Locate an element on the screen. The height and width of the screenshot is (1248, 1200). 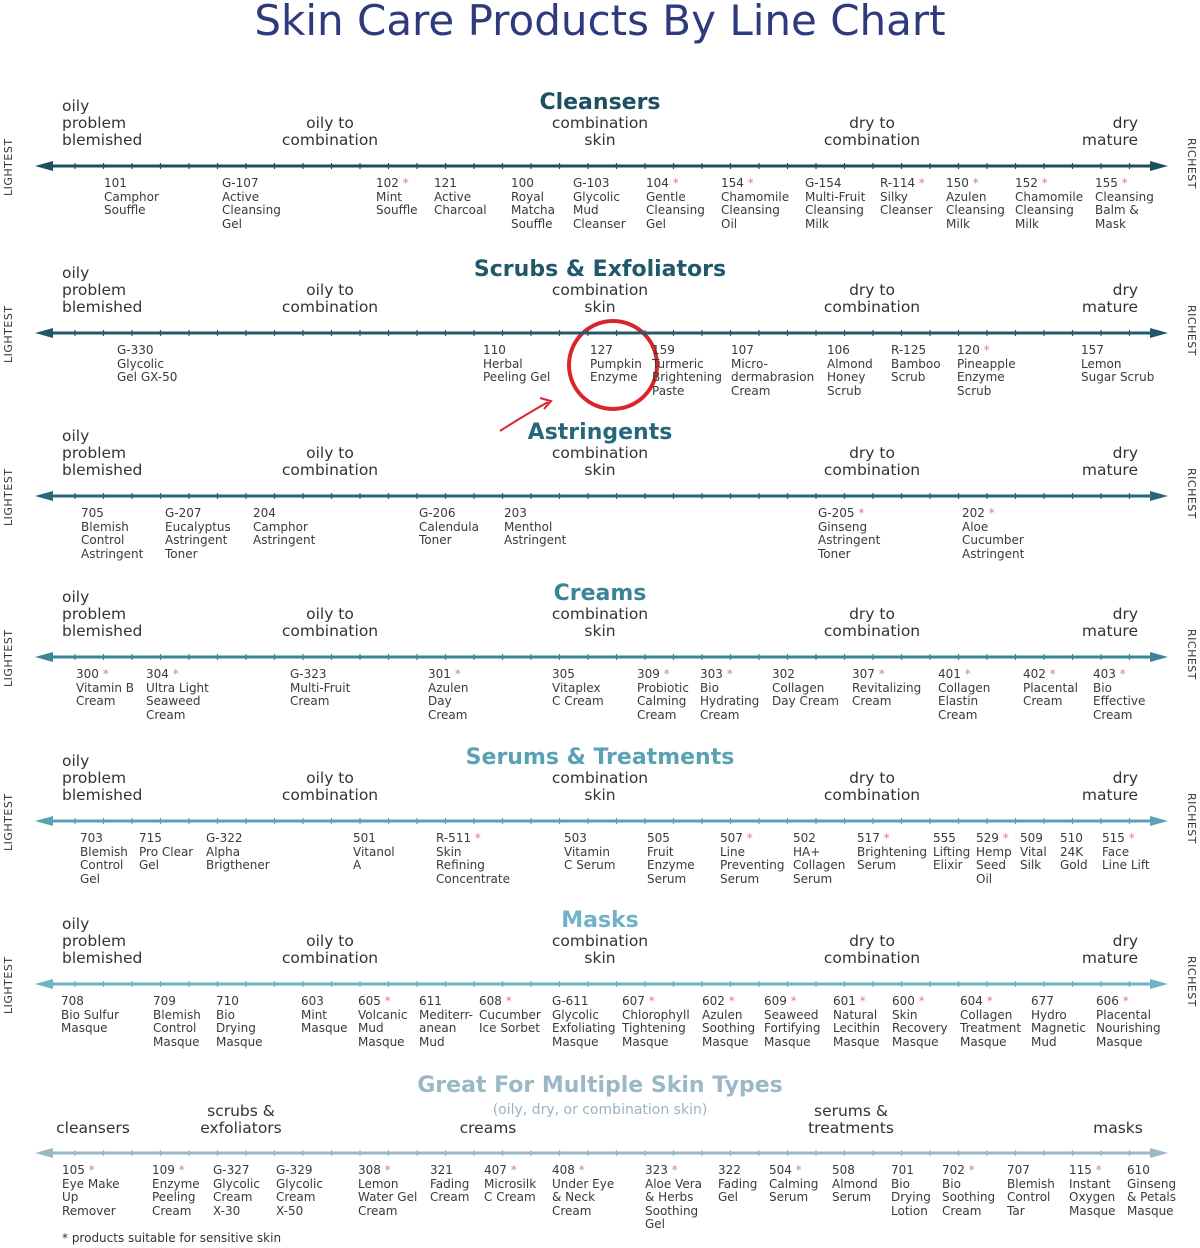
product-item: 605 * Volcanic Mud Masque is located at coordinates (382, 1021).